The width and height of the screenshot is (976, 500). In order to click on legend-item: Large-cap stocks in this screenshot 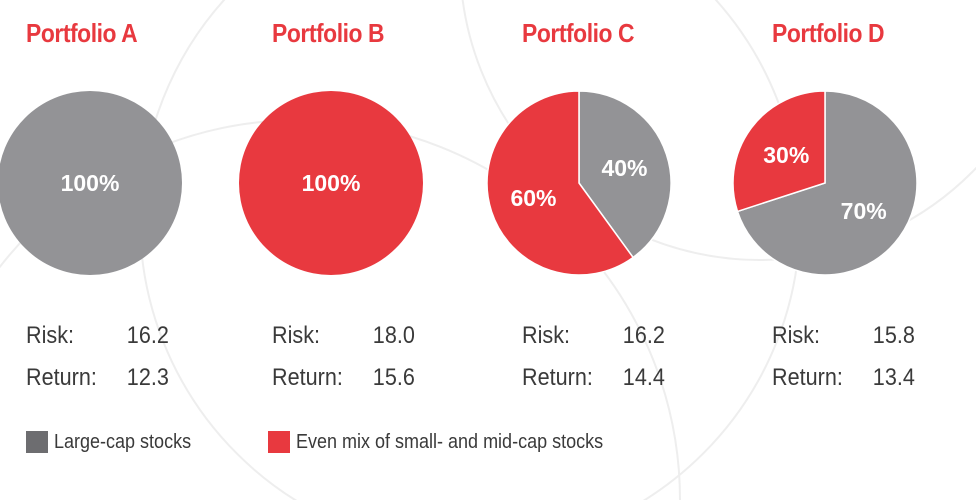, I will do `click(116, 442)`.